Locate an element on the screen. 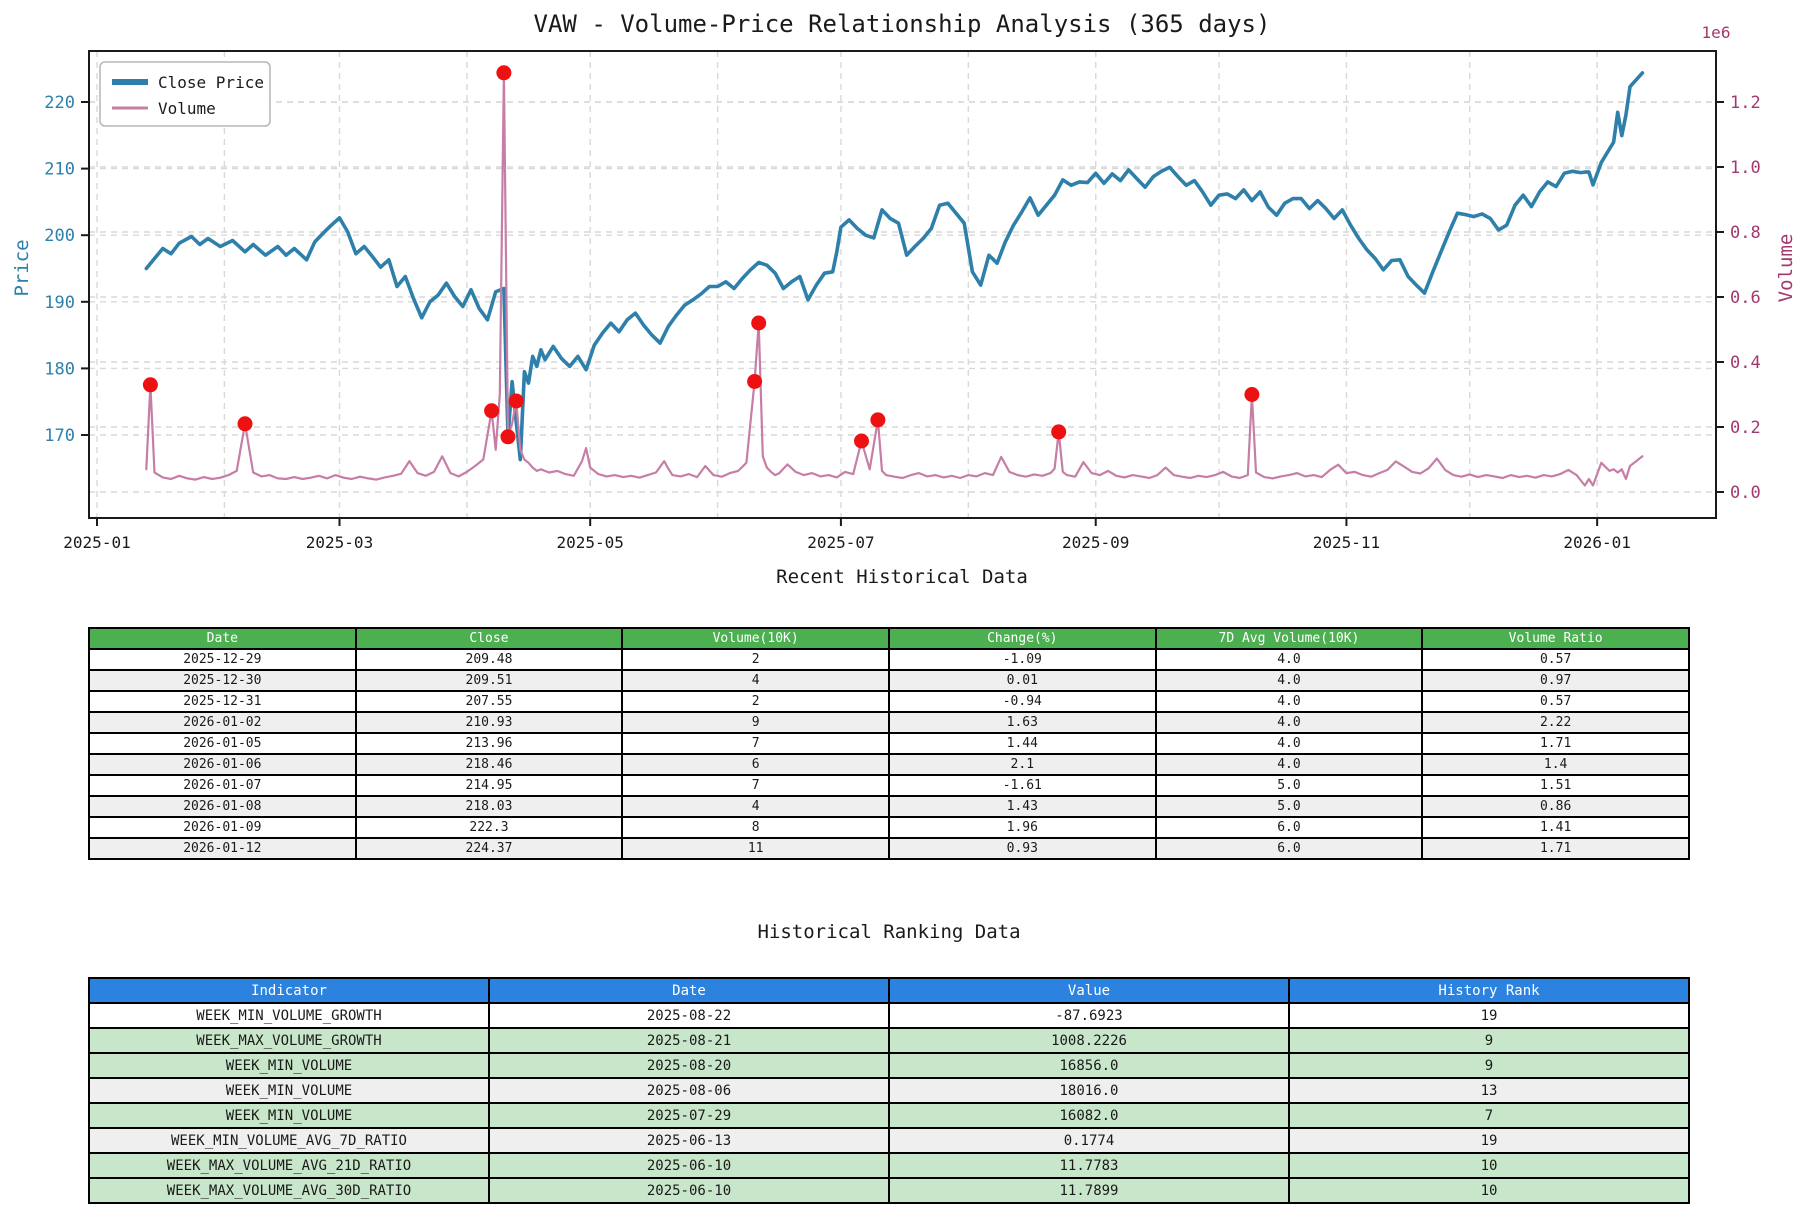 Image resolution: width=1808 pixels, height=1221 pixels. recent-table-cell: 11 is located at coordinates (755, 848).